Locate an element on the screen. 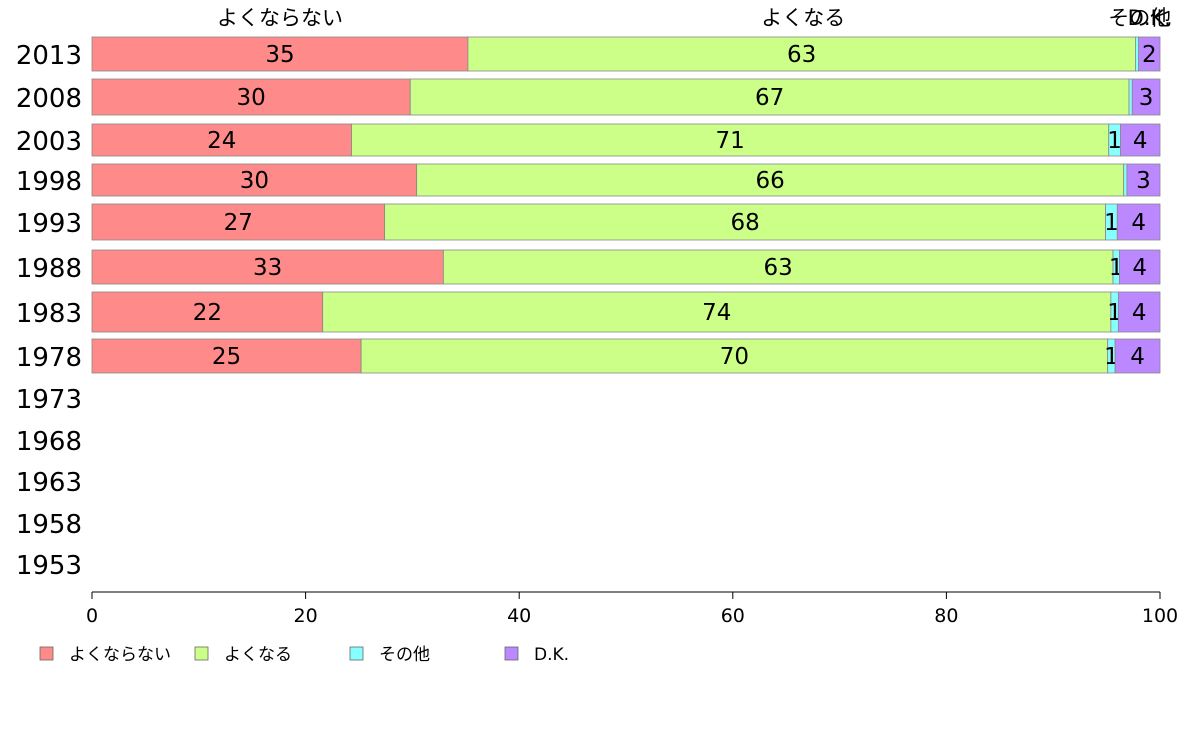  x-tick-label-40: 40 is located at coordinates (519, 616).